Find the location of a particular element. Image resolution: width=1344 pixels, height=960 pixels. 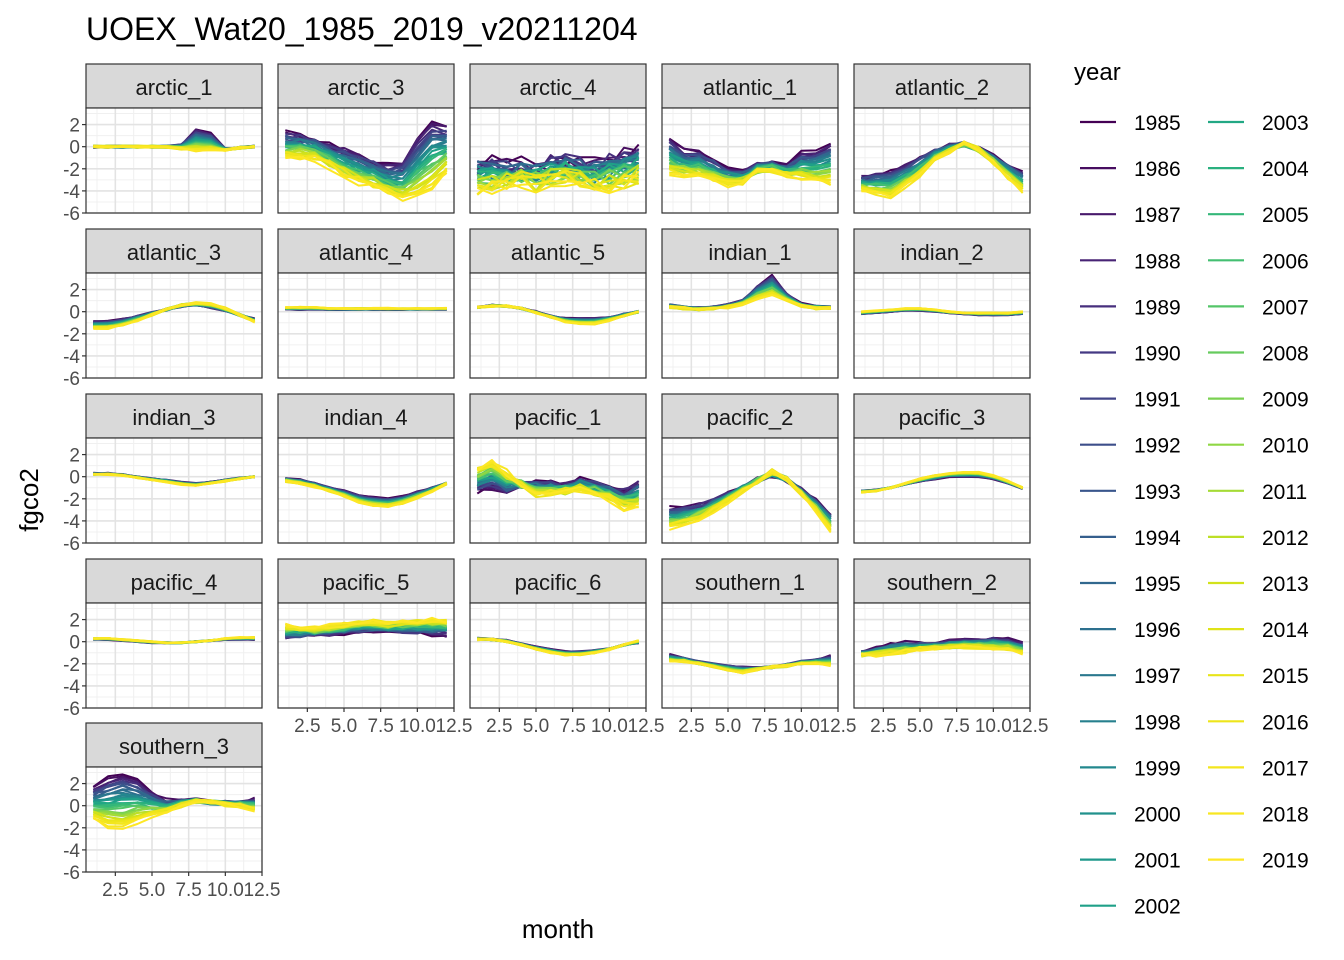

facet-panel-southern_1: southern_1 2.5 5.0 7.5 10.0 12.5 is located at coordinates (758, 647).